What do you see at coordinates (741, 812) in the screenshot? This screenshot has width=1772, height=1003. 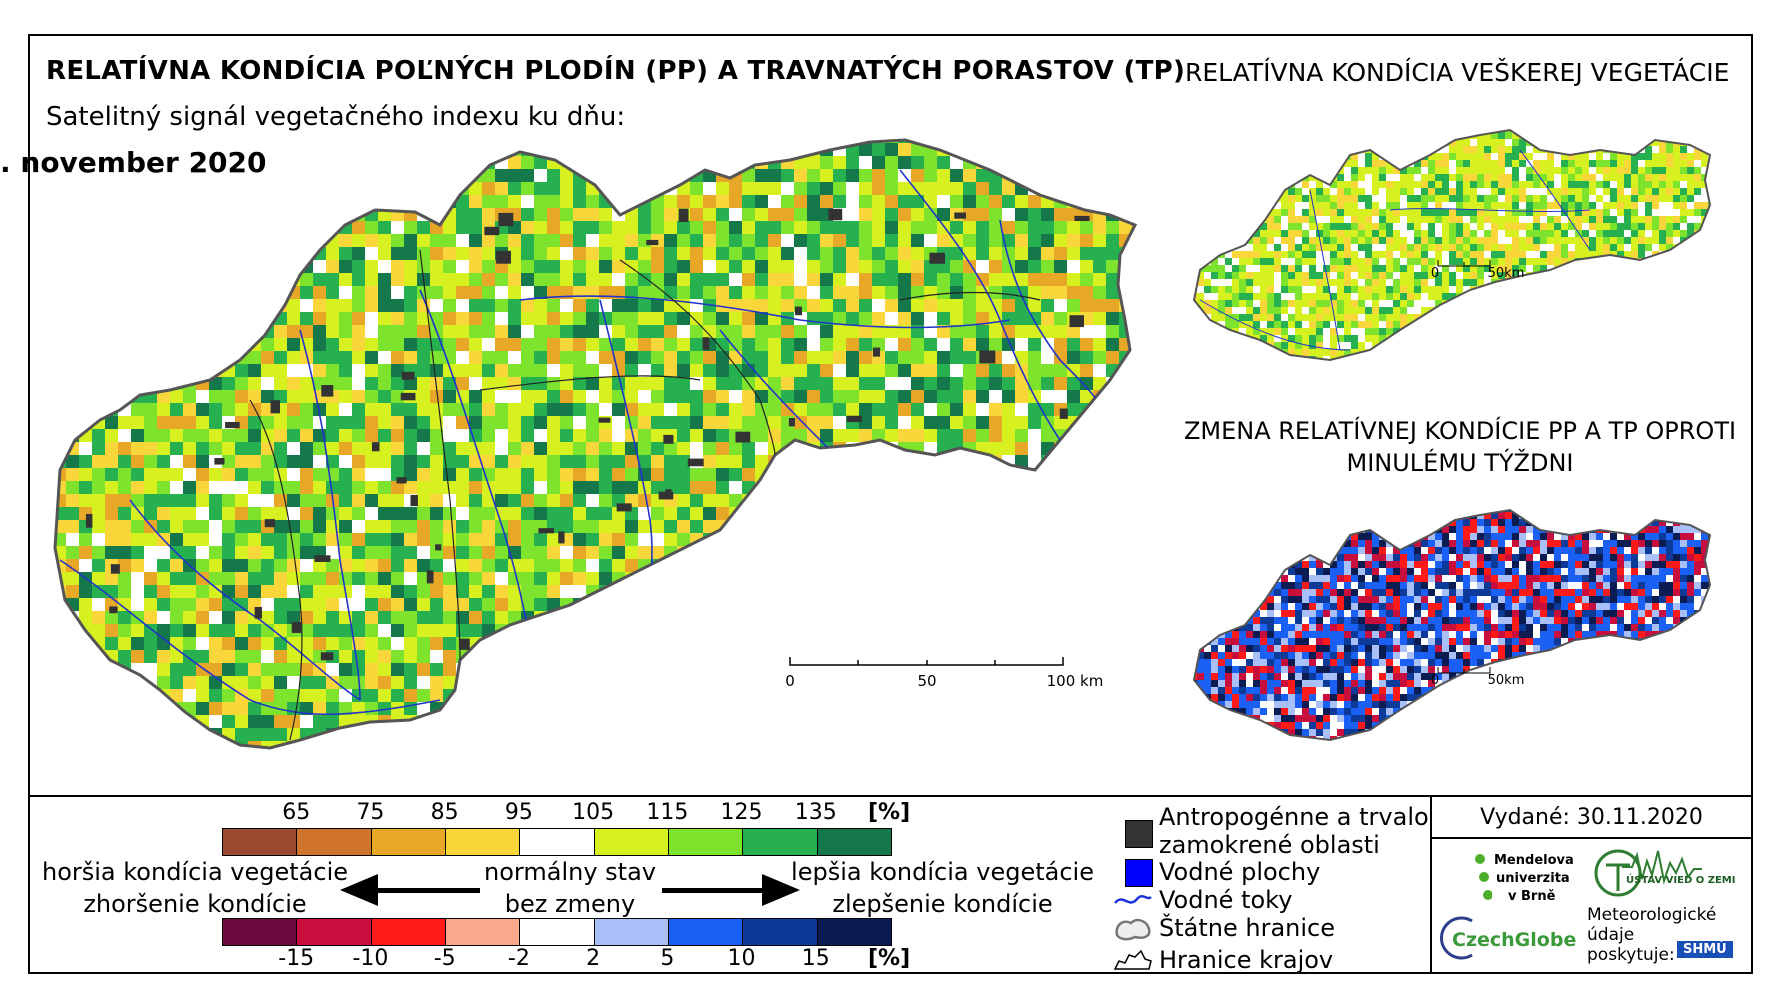 I see `condTicks-label: 125` at bounding box center [741, 812].